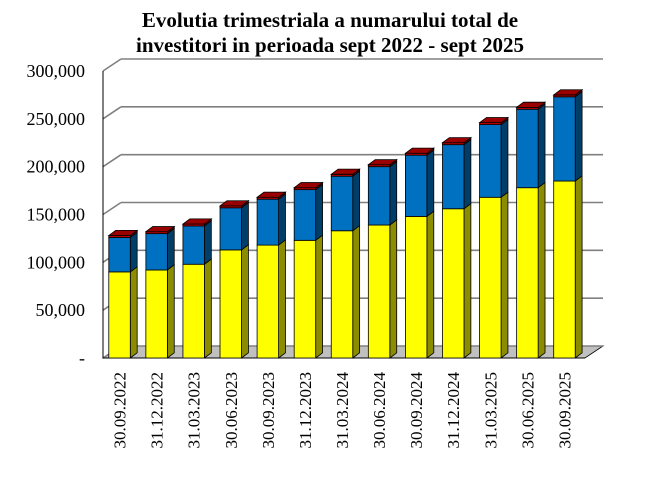  I want to click on x-tick-label: 30.09.2025, so click(564, 410).